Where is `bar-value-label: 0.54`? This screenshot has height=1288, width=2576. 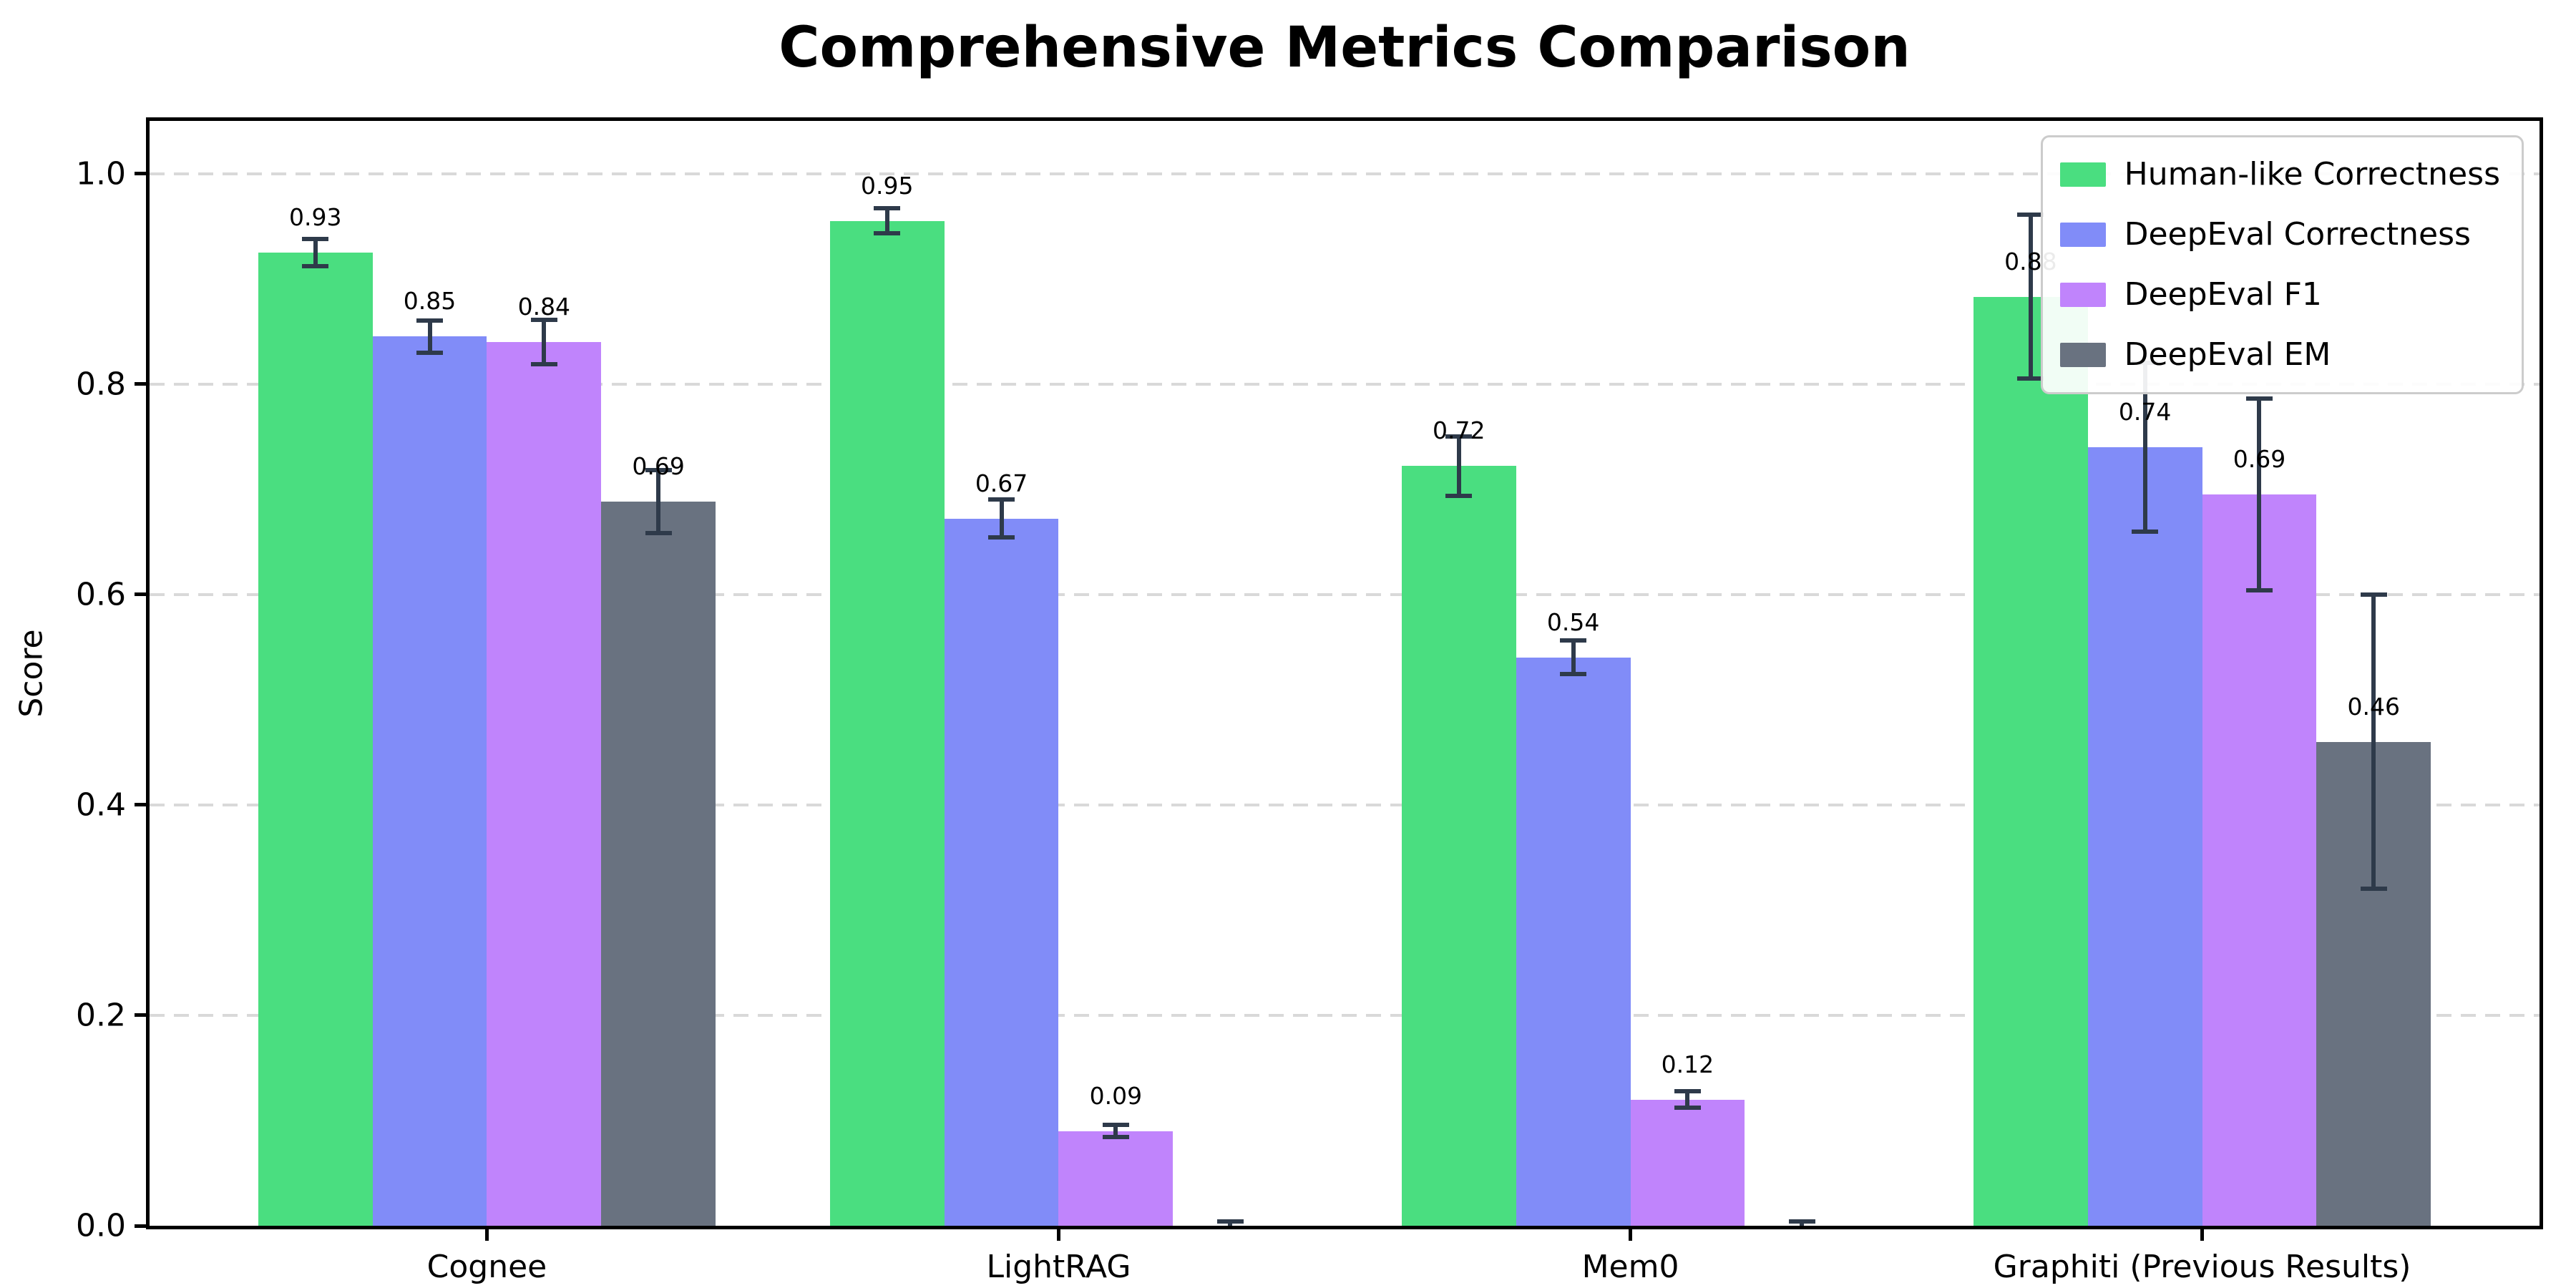 bar-value-label: 0.54 is located at coordinates (1573, 622).